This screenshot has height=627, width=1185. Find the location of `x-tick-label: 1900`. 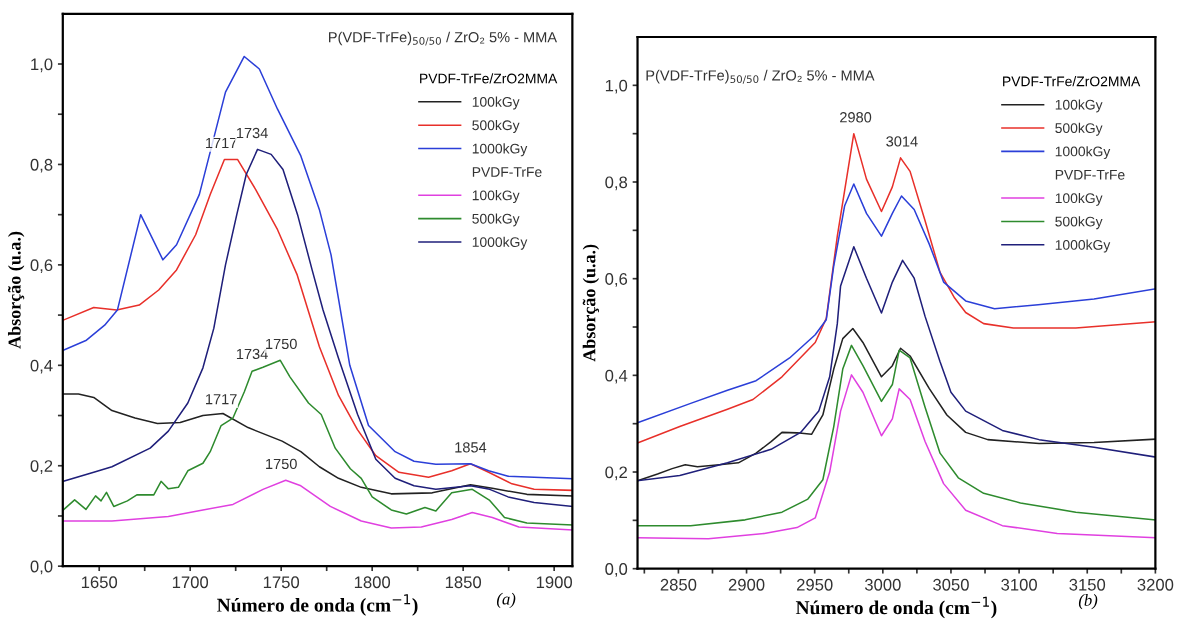

x-tick-label: 1900 is located at coordinates (554, 582).